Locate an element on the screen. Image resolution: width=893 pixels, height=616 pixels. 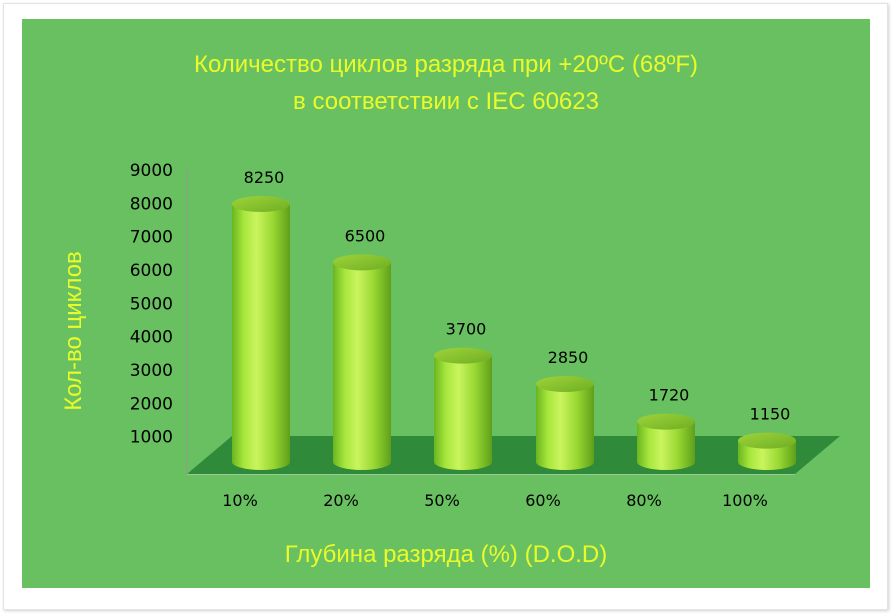
data-label: 3700 is located at coordinates (466, 329).